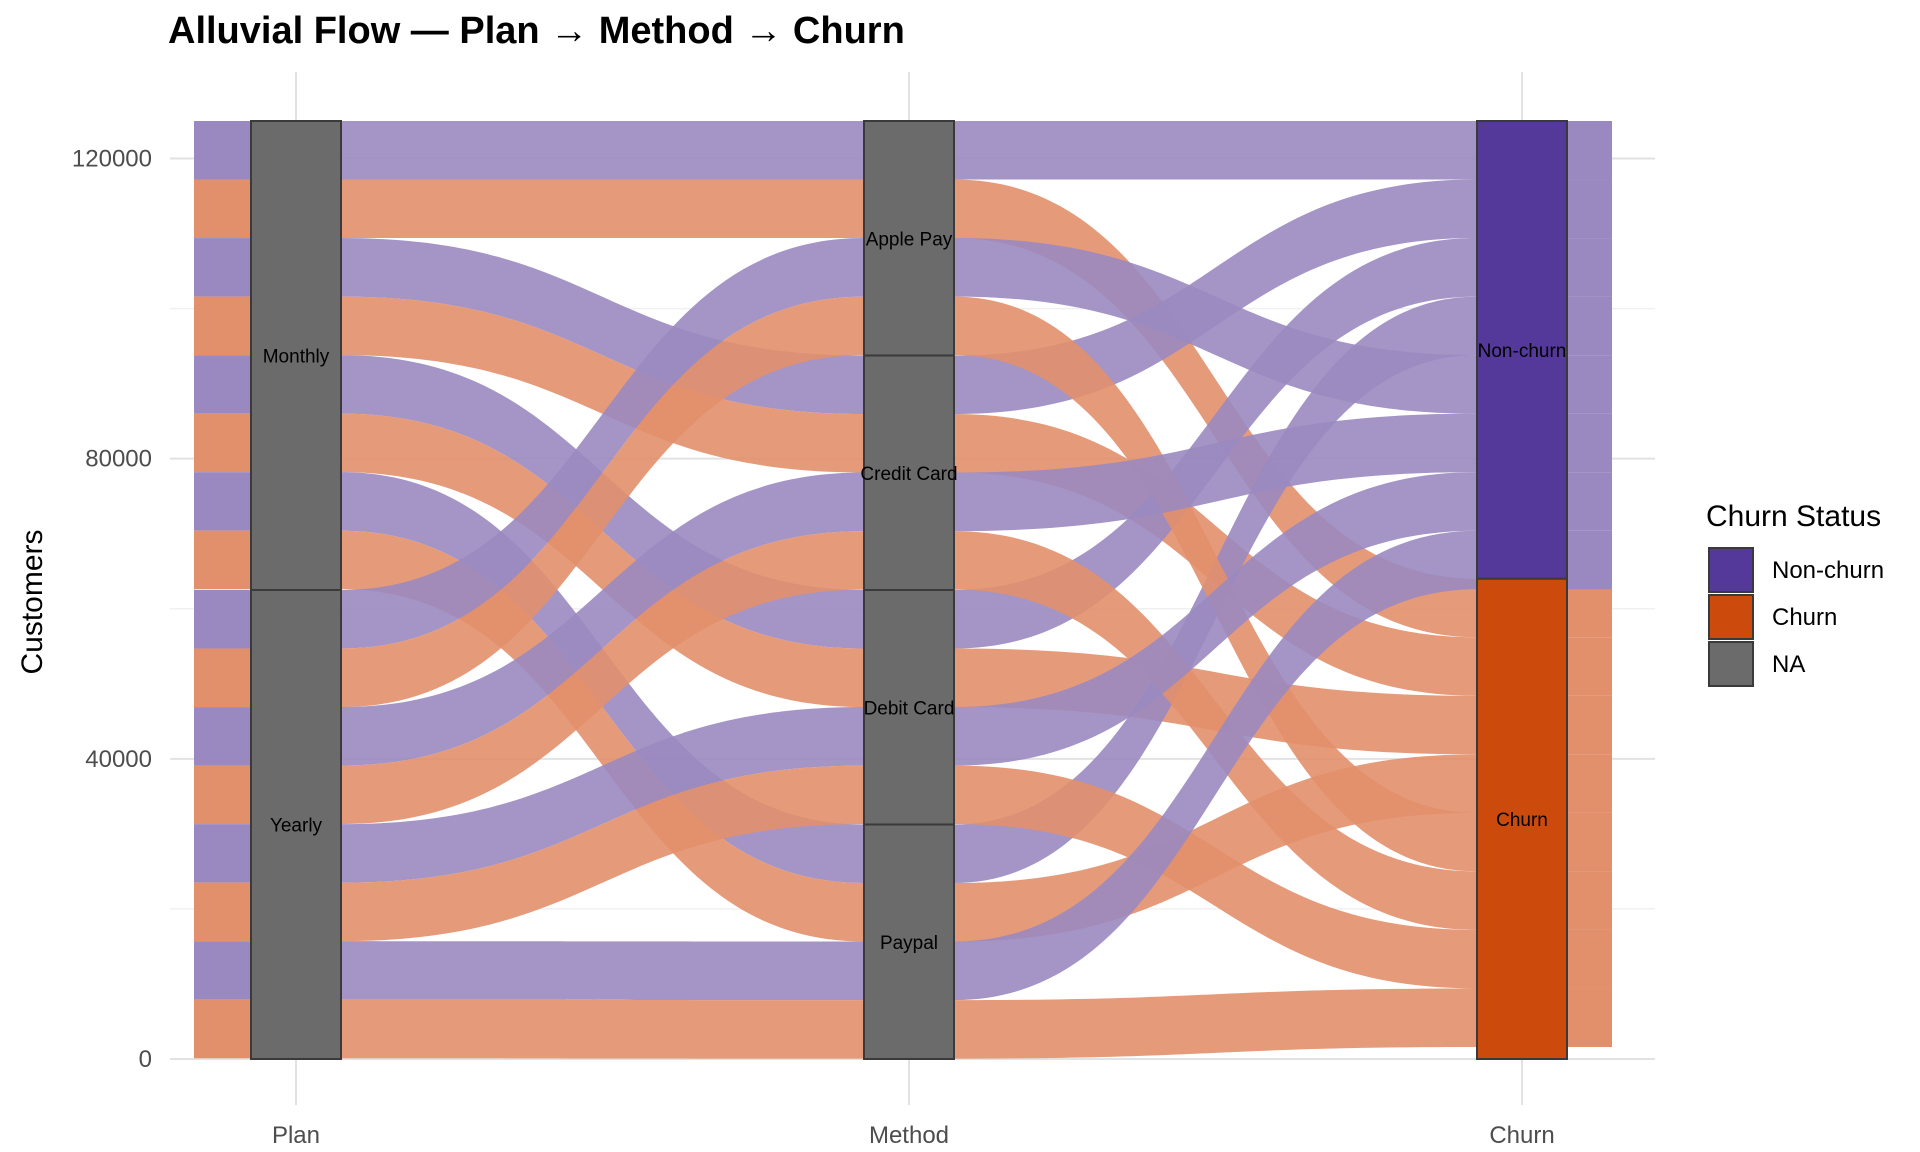  I want to click on stratum-label: Non-churn, so click(1522, 351).